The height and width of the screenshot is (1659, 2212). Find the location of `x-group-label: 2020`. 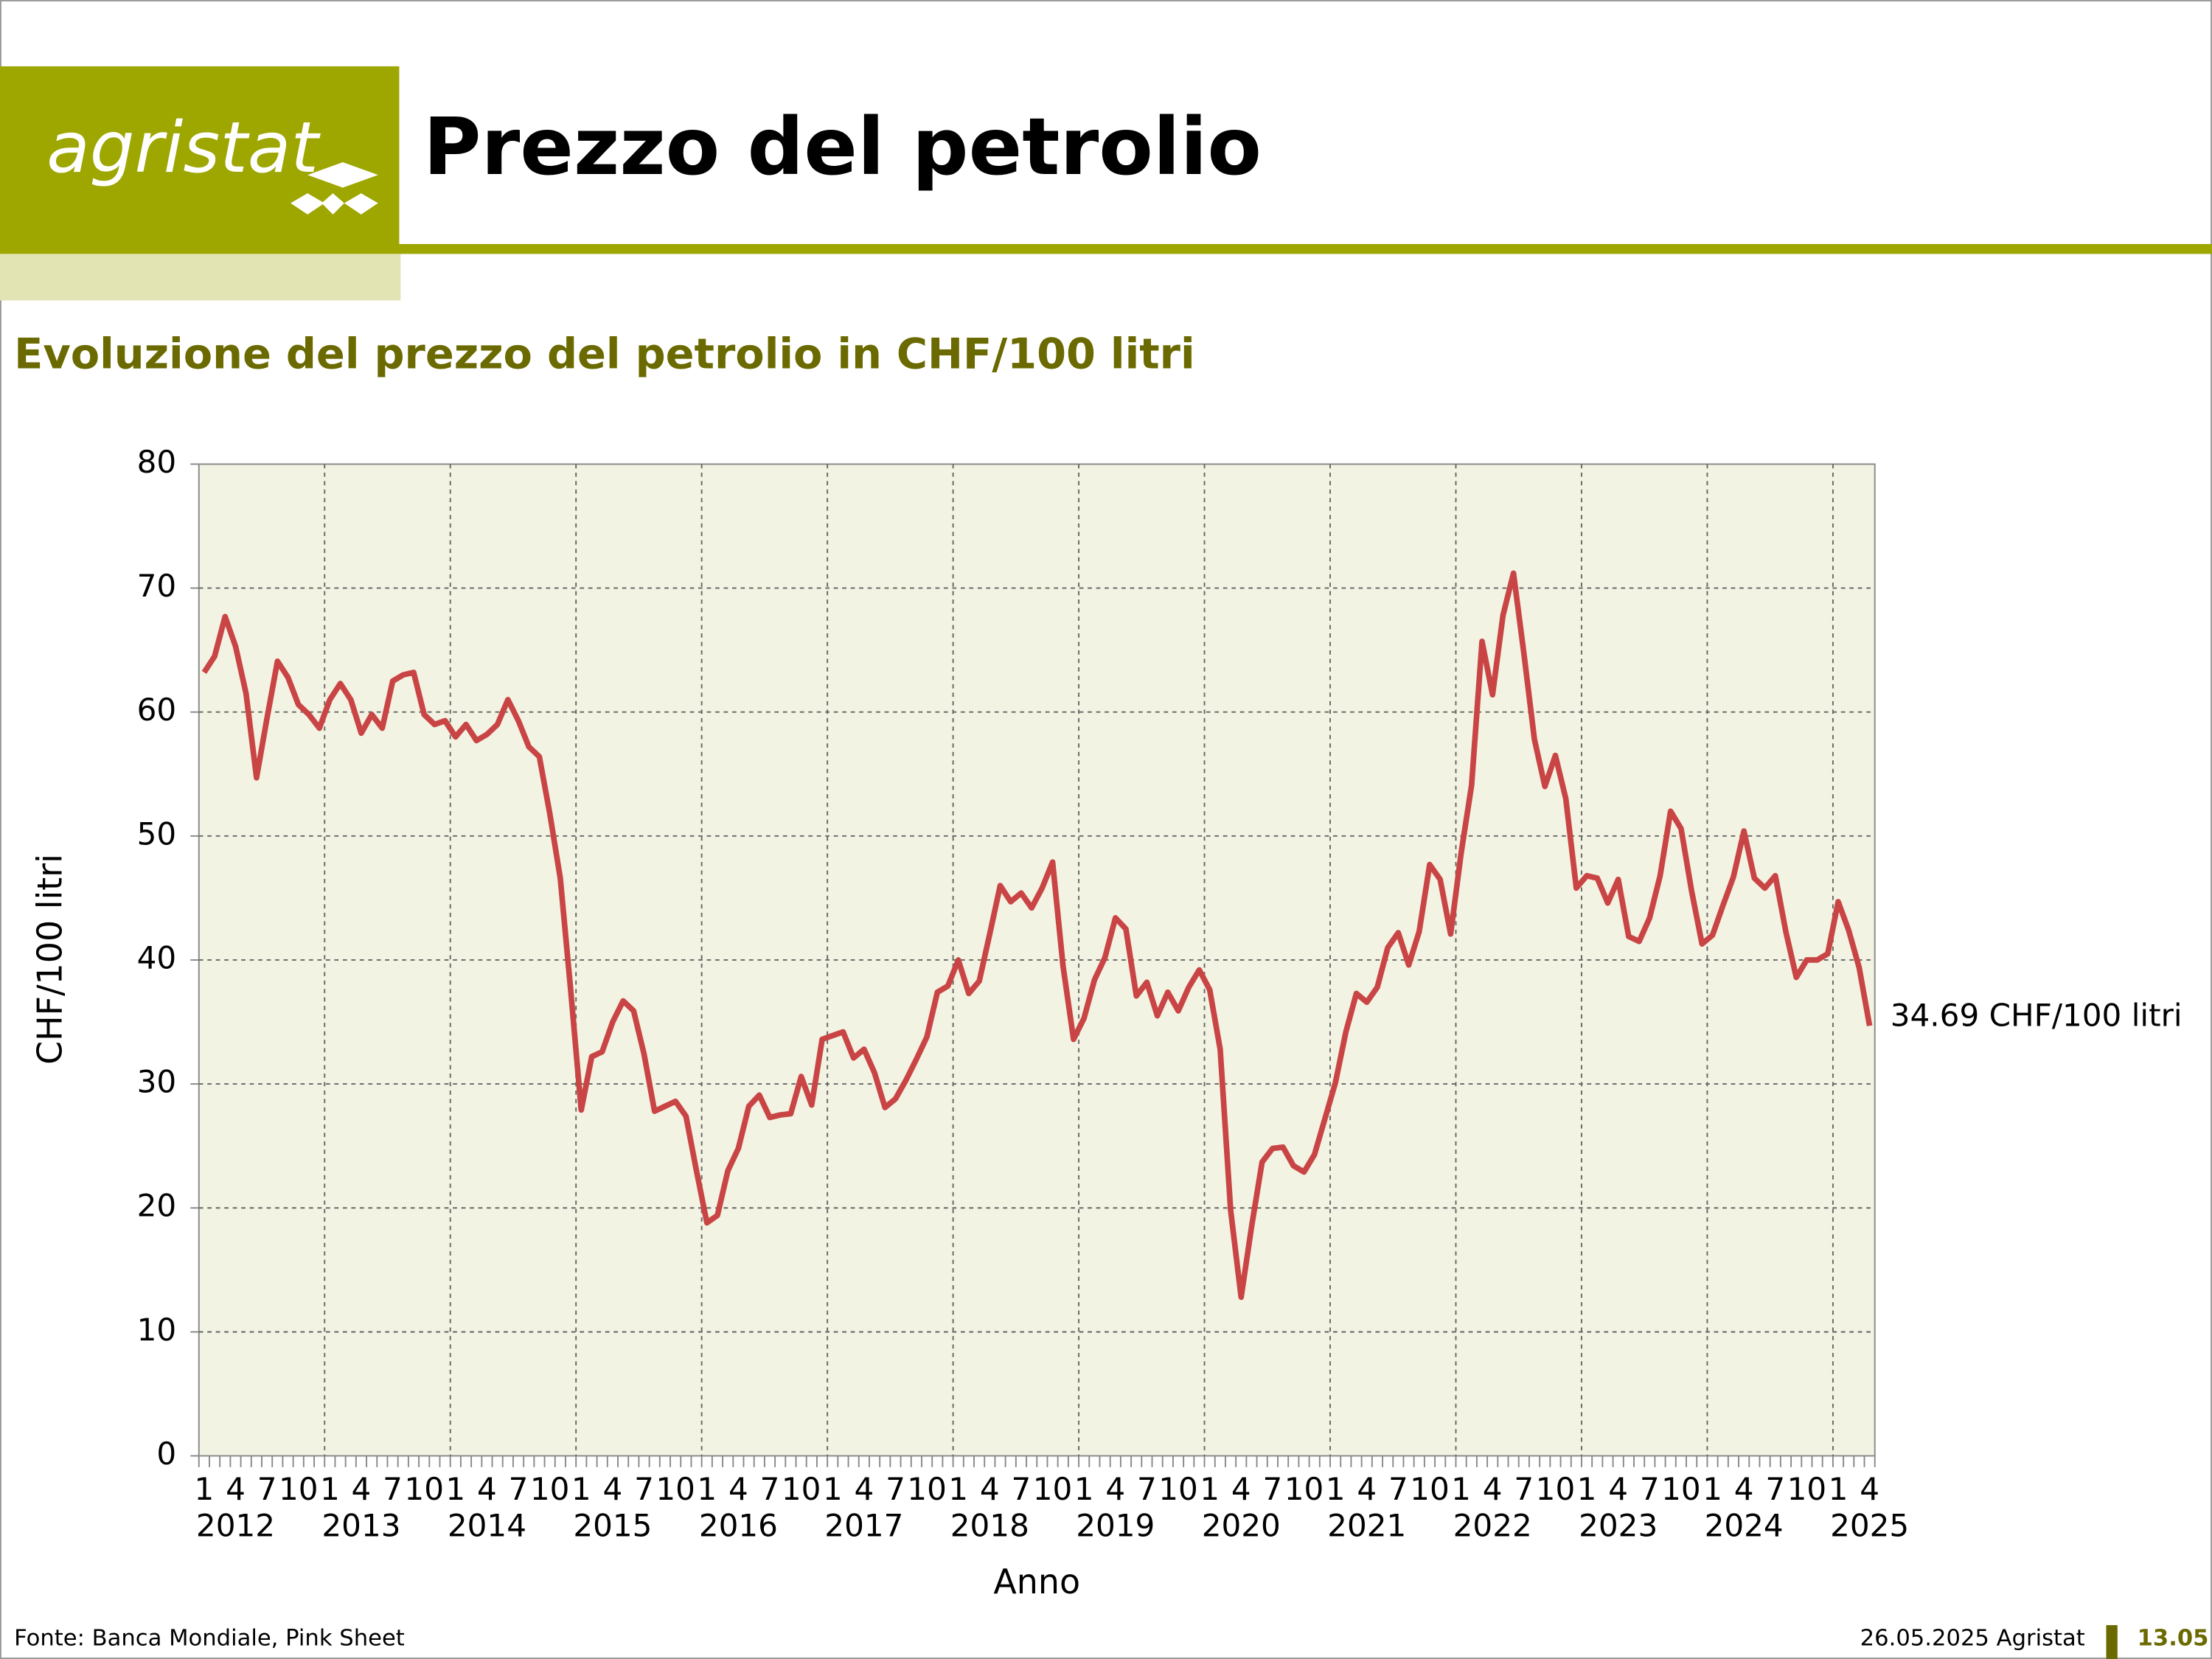

x-group-label: 2020 is located at coordinates (1241, 1526).